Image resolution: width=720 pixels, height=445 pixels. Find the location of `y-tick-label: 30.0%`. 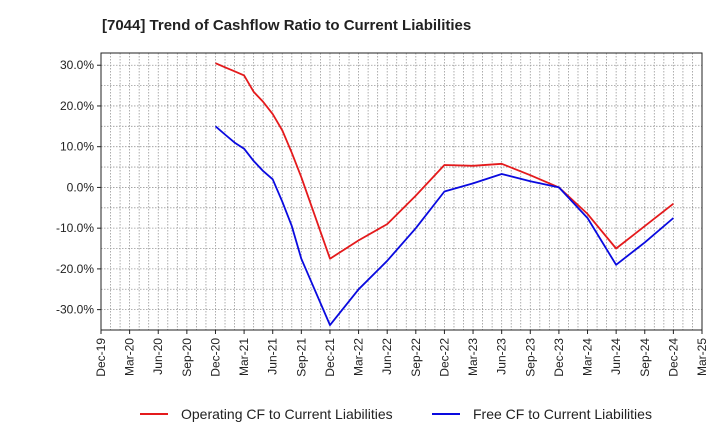

y-tick-label: 30.0% is located at coordinates (77, 65).